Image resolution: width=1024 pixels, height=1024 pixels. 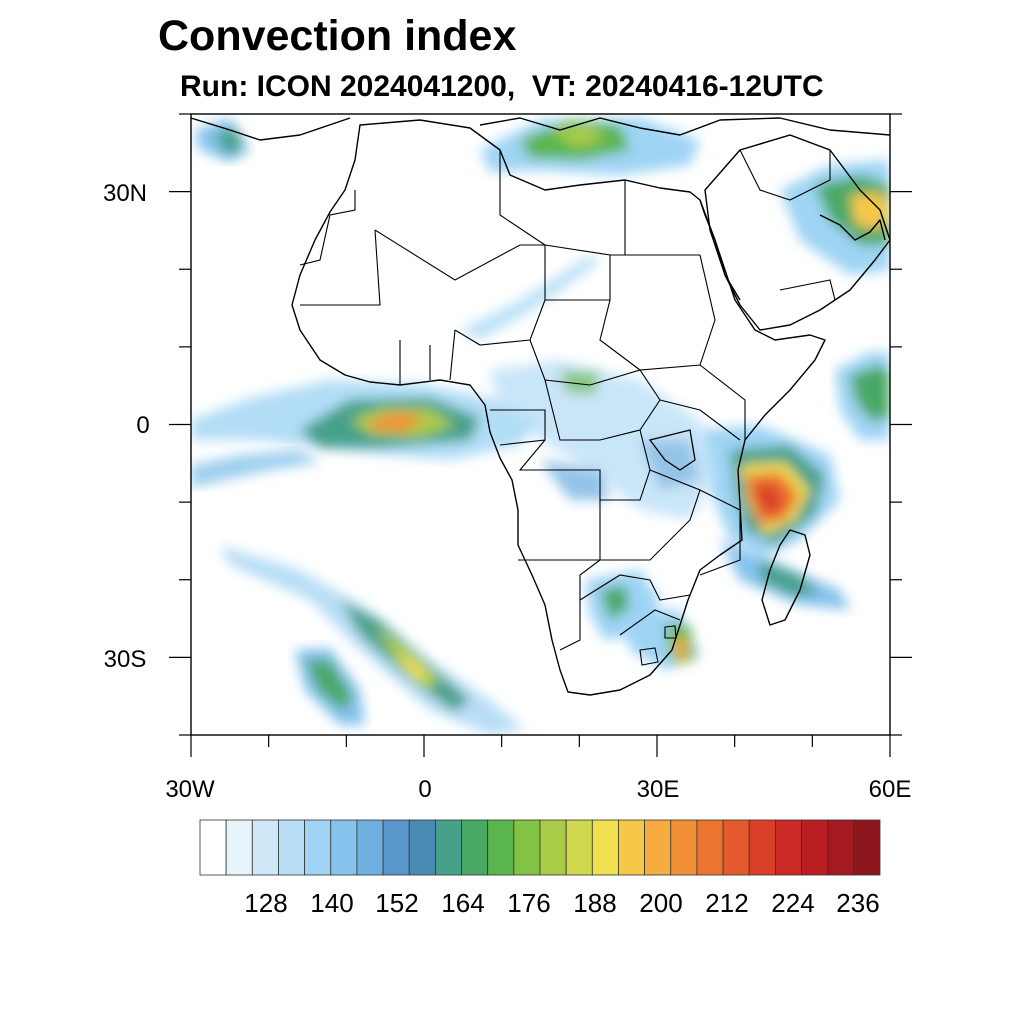 What do you see at coordinates (222, 140) in the screenshot?
I see `region-iberia` at bounding box center [222, 140].